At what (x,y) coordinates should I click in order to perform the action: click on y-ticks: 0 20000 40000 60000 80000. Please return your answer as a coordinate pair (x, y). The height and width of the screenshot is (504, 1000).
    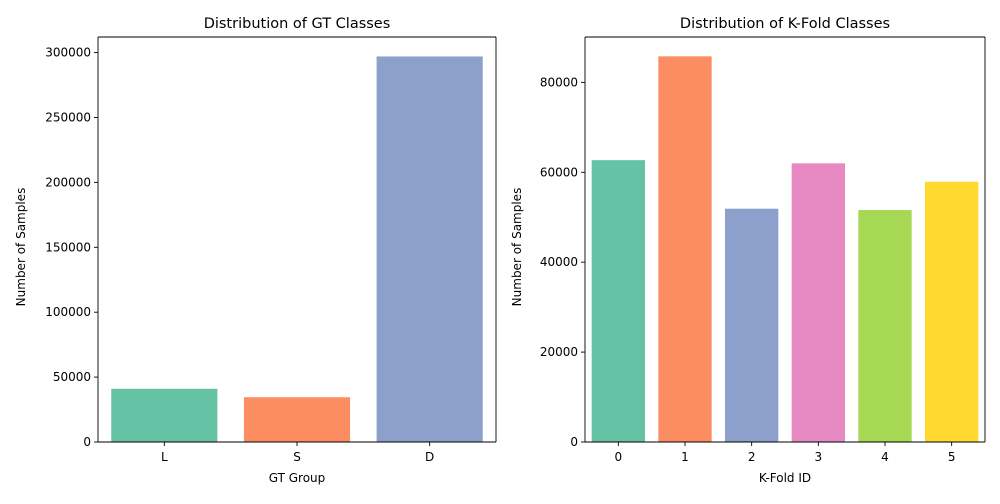
    Looking at the image, I should click on (562, 262).